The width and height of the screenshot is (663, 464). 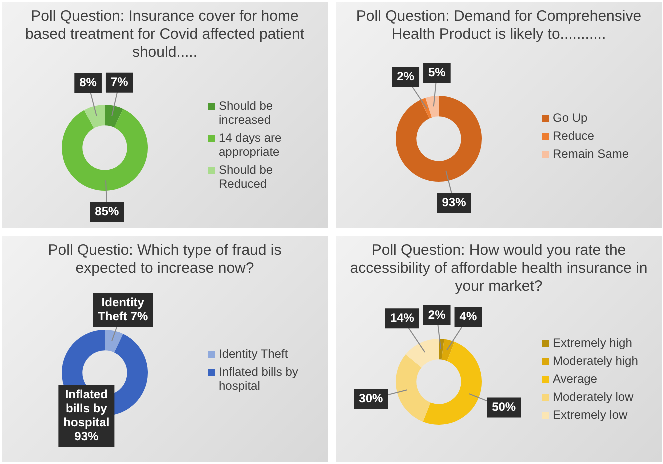 What do you see at coordinates (593, 397) in the screenshot?
I see `legend-label: Moderately low` at bounding box center [593, 397].